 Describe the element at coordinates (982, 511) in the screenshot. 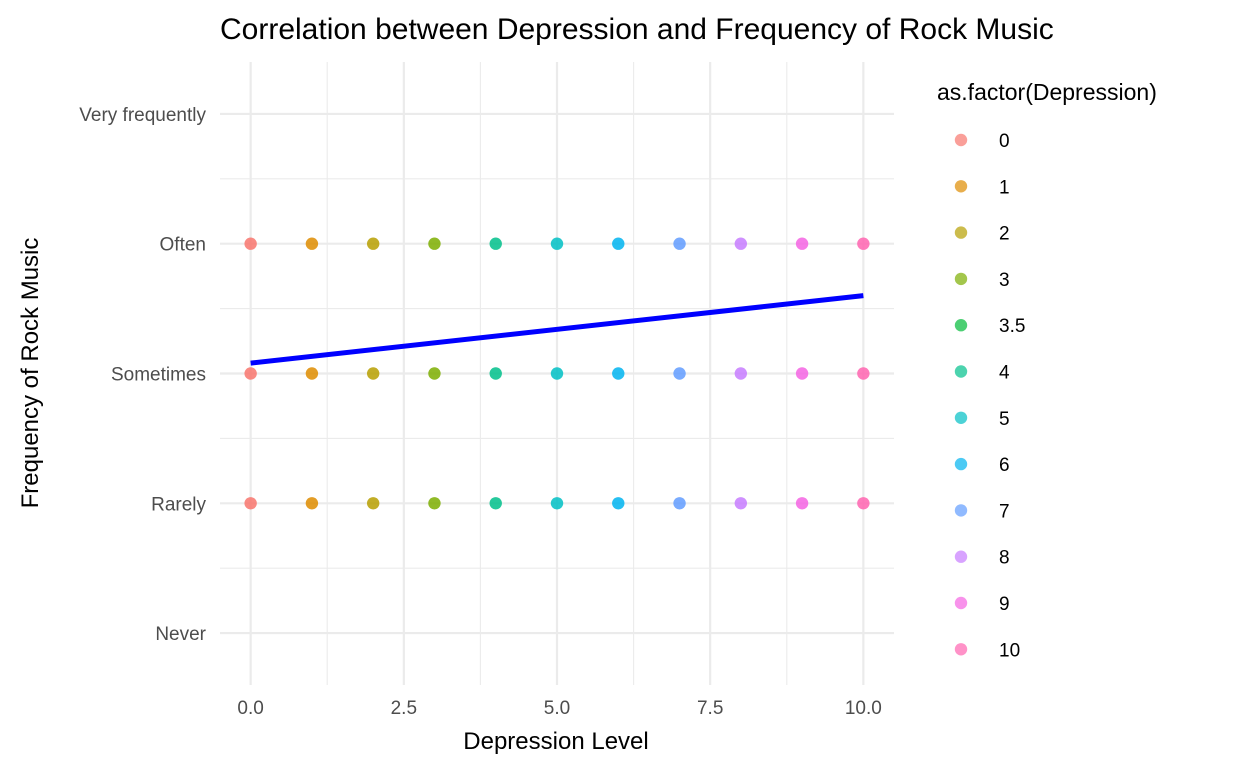

I see `legend-item: 7` at that location.